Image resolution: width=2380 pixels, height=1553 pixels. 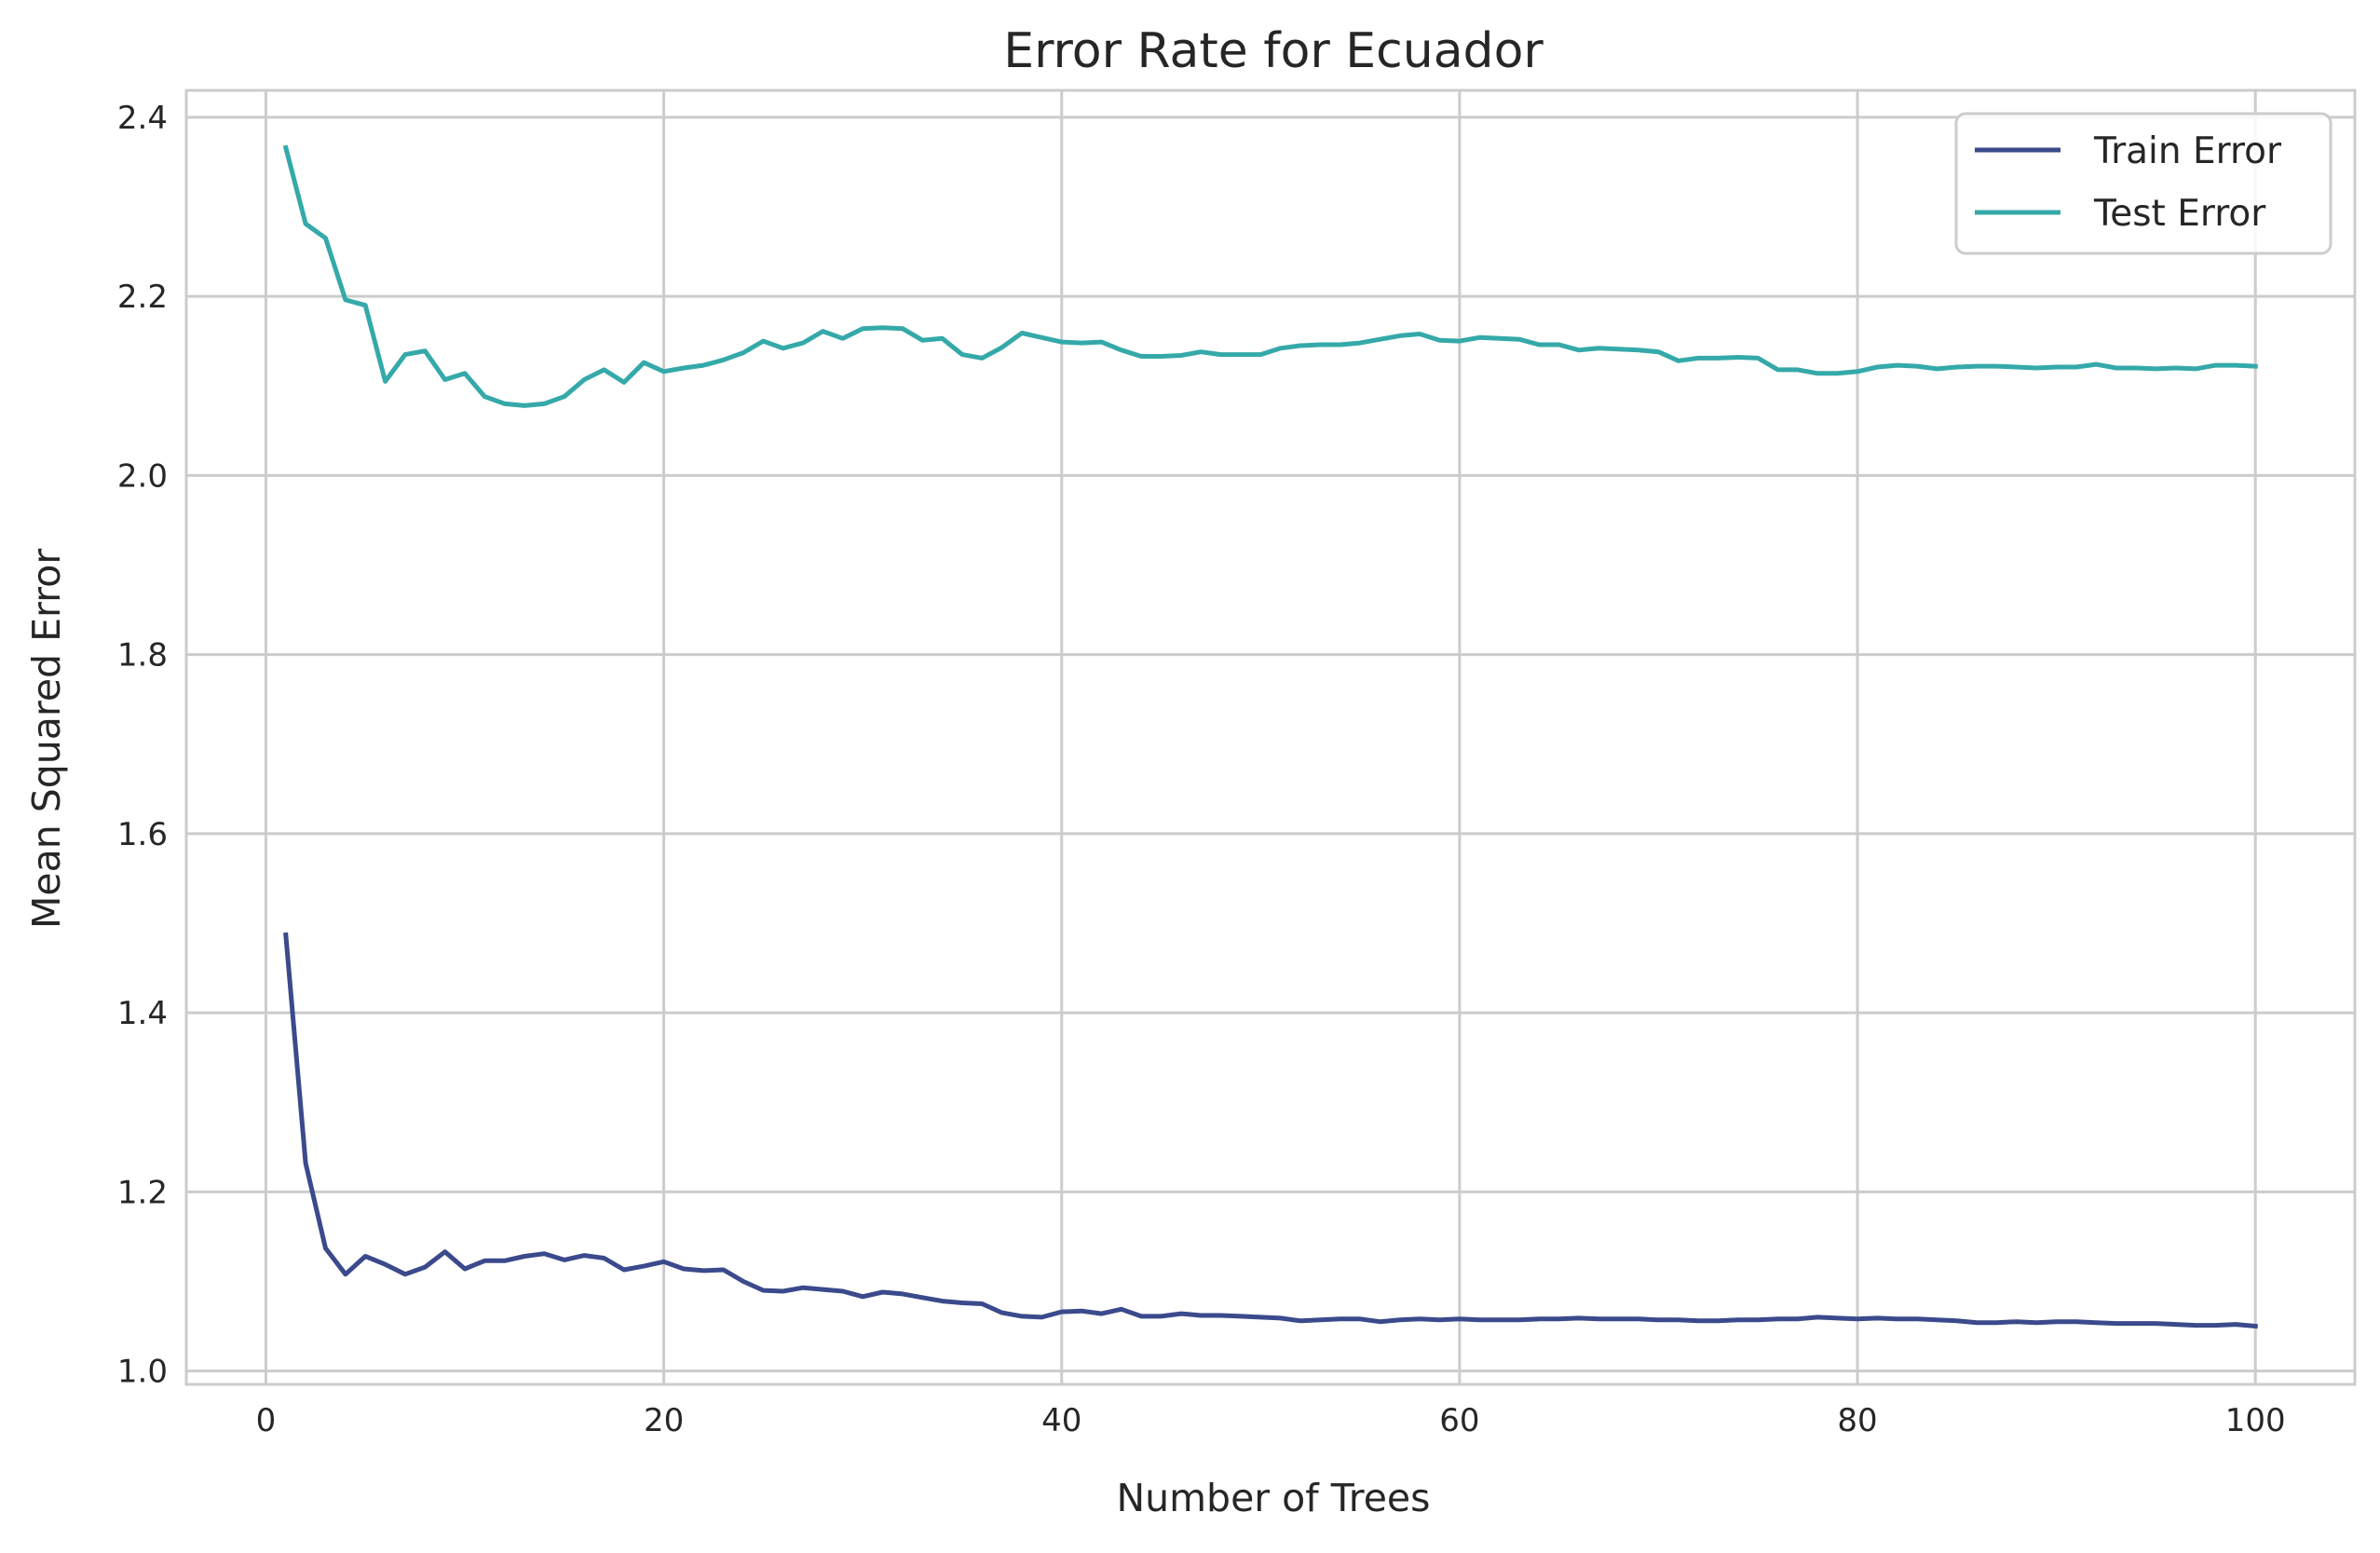 What do you see at coordinates (2187, 151) in the screenshot?
I see `legend-label-train-error: Train Error` at bounding box center [2187, 151].